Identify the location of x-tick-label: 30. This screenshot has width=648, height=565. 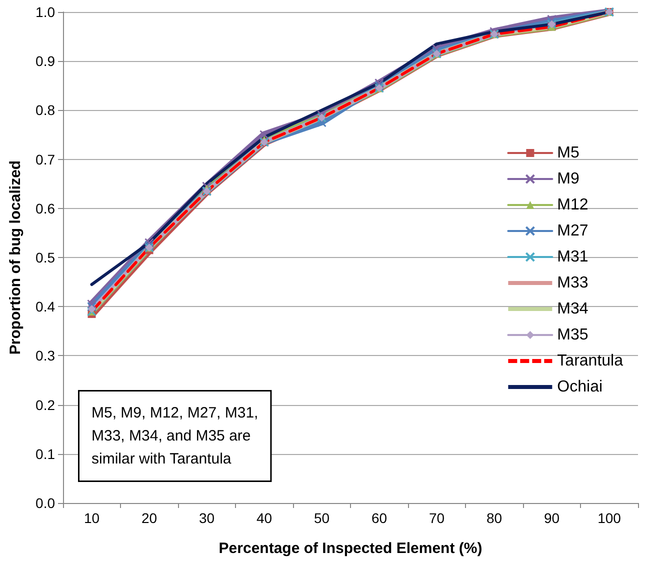
(206, 518).